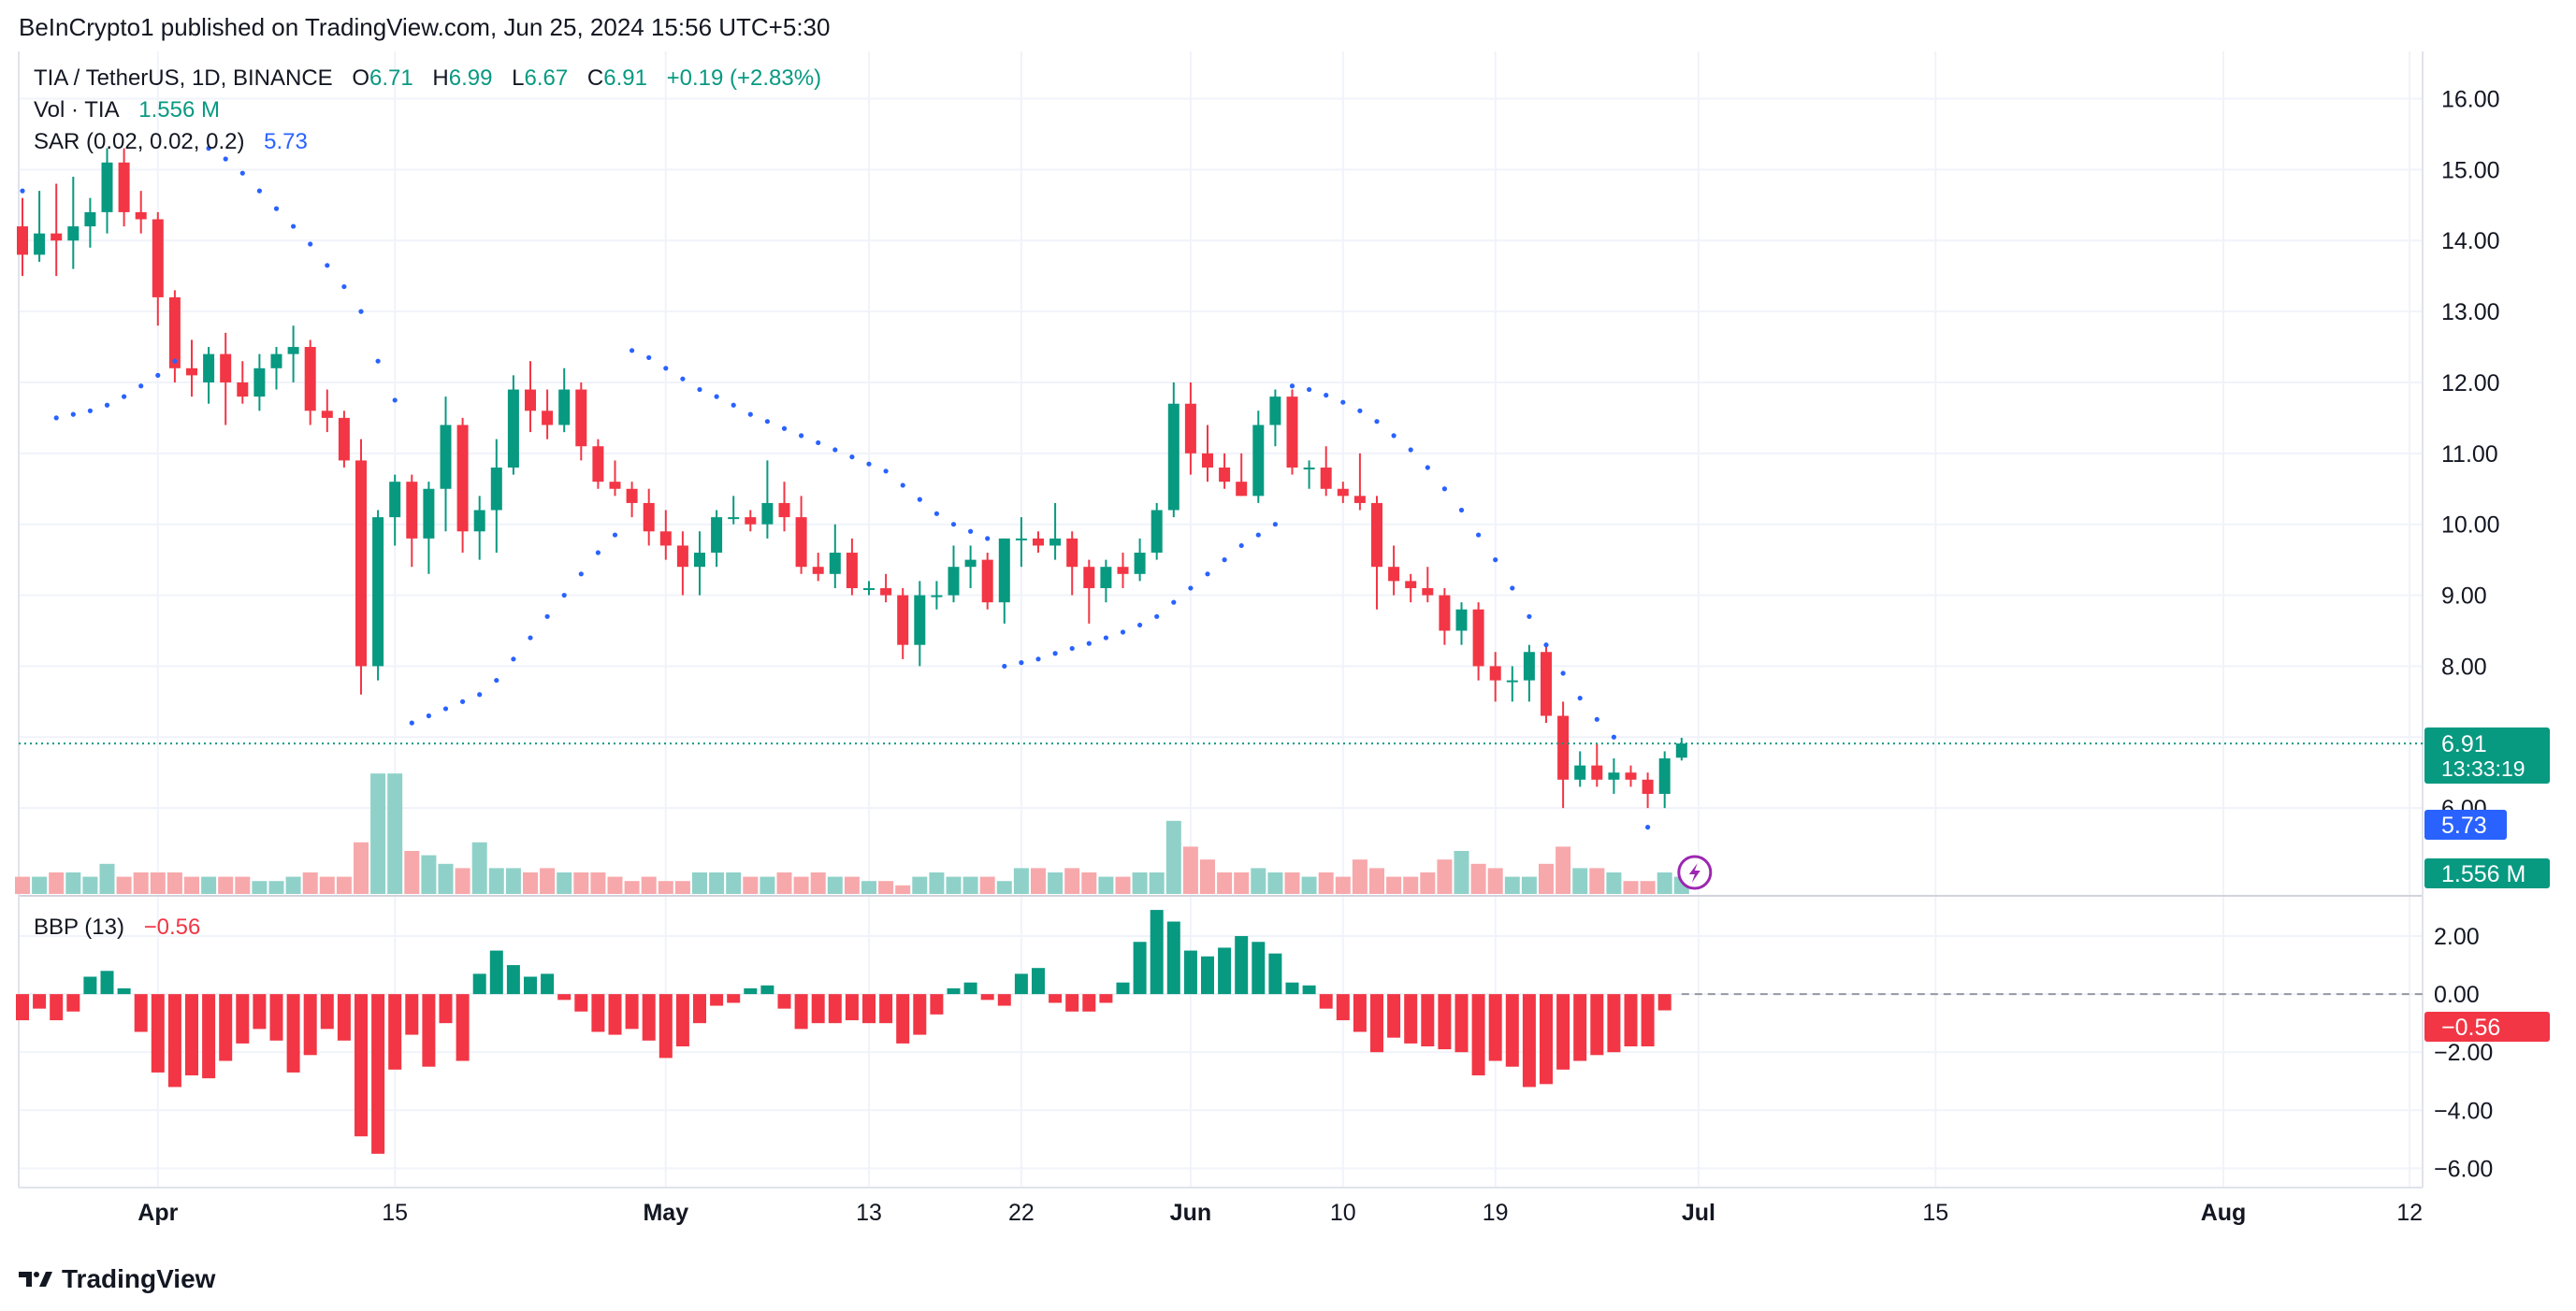 This screenshot has height=1311, width=2576. Describe the element at coordinates (127, 110) in the screenshot. I see `volume-legend: Vol · TIA 1.556 M` at that location.